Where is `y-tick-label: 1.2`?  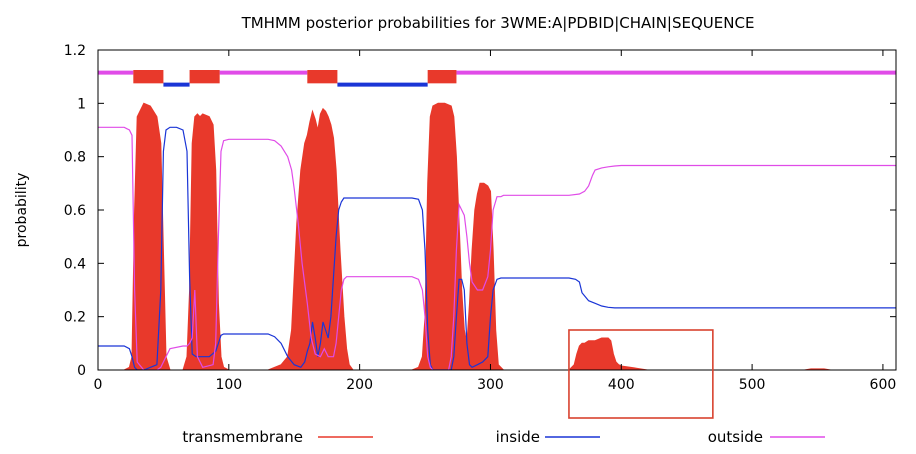
y-tick-label: 1.2 is located at coordinates (75, 51).